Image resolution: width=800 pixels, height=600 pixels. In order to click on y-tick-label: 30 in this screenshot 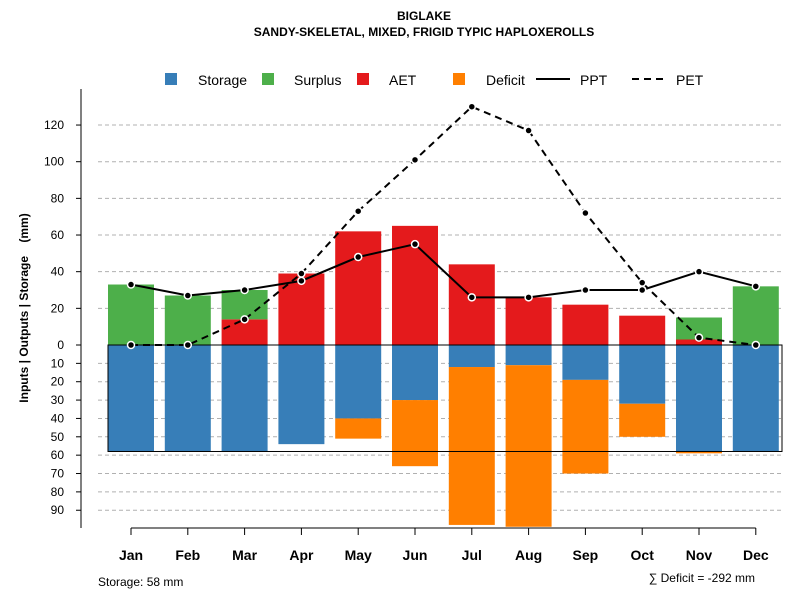, I will do `click(58, 400)`.